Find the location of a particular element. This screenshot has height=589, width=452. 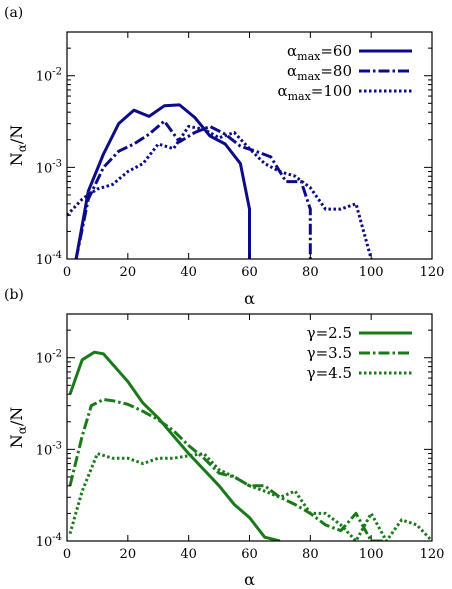

panel-label: (a) is located at coordinates (13, 13).